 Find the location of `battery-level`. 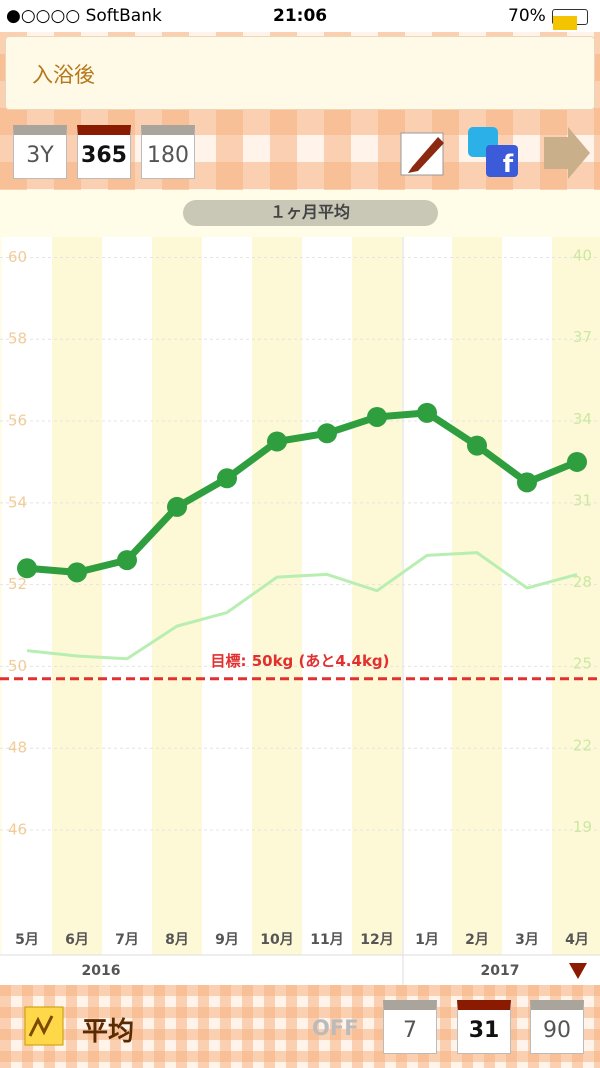

battery-level is located at coordinates (565, 23).